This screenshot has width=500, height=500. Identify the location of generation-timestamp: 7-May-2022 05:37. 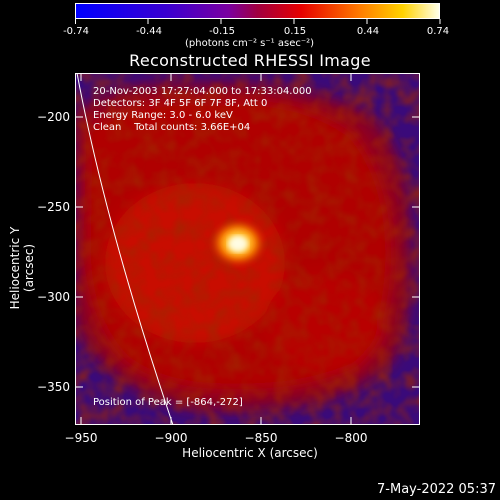
(436, 489).